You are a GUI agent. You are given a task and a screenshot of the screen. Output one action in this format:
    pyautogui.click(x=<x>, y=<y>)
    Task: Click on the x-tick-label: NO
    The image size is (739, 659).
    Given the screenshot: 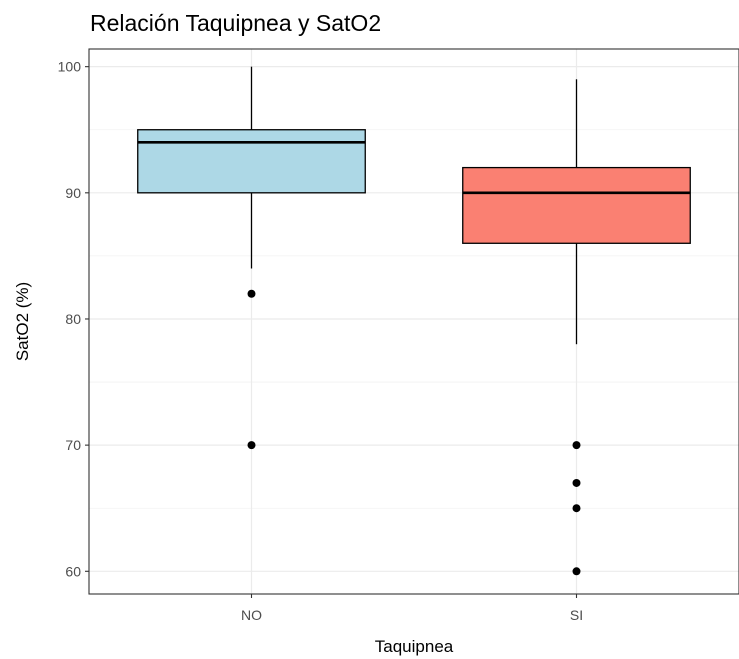 What is the action you would take?
    pyautogui.click(x=251, y=615)
    